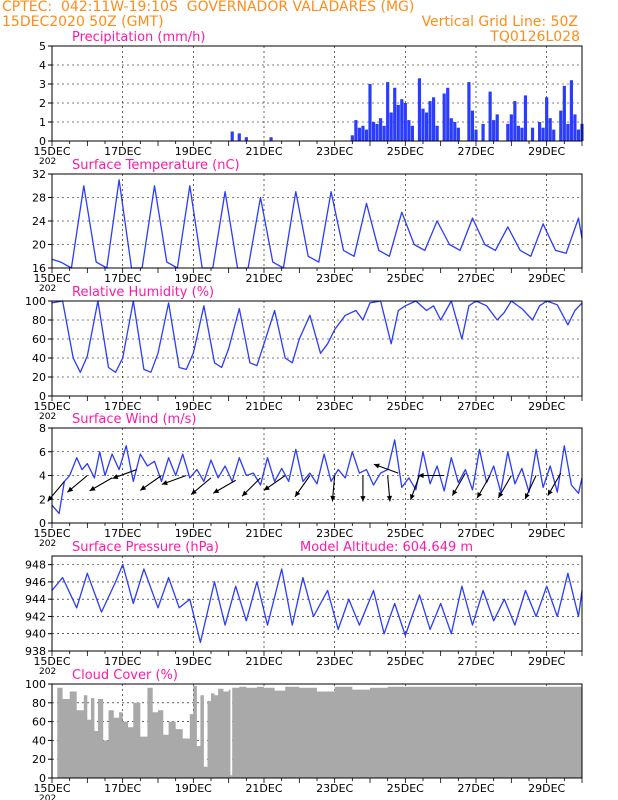 This screenshot has height=800, width=618. I want to click on y-tick-label: 3, so click(42, 84).